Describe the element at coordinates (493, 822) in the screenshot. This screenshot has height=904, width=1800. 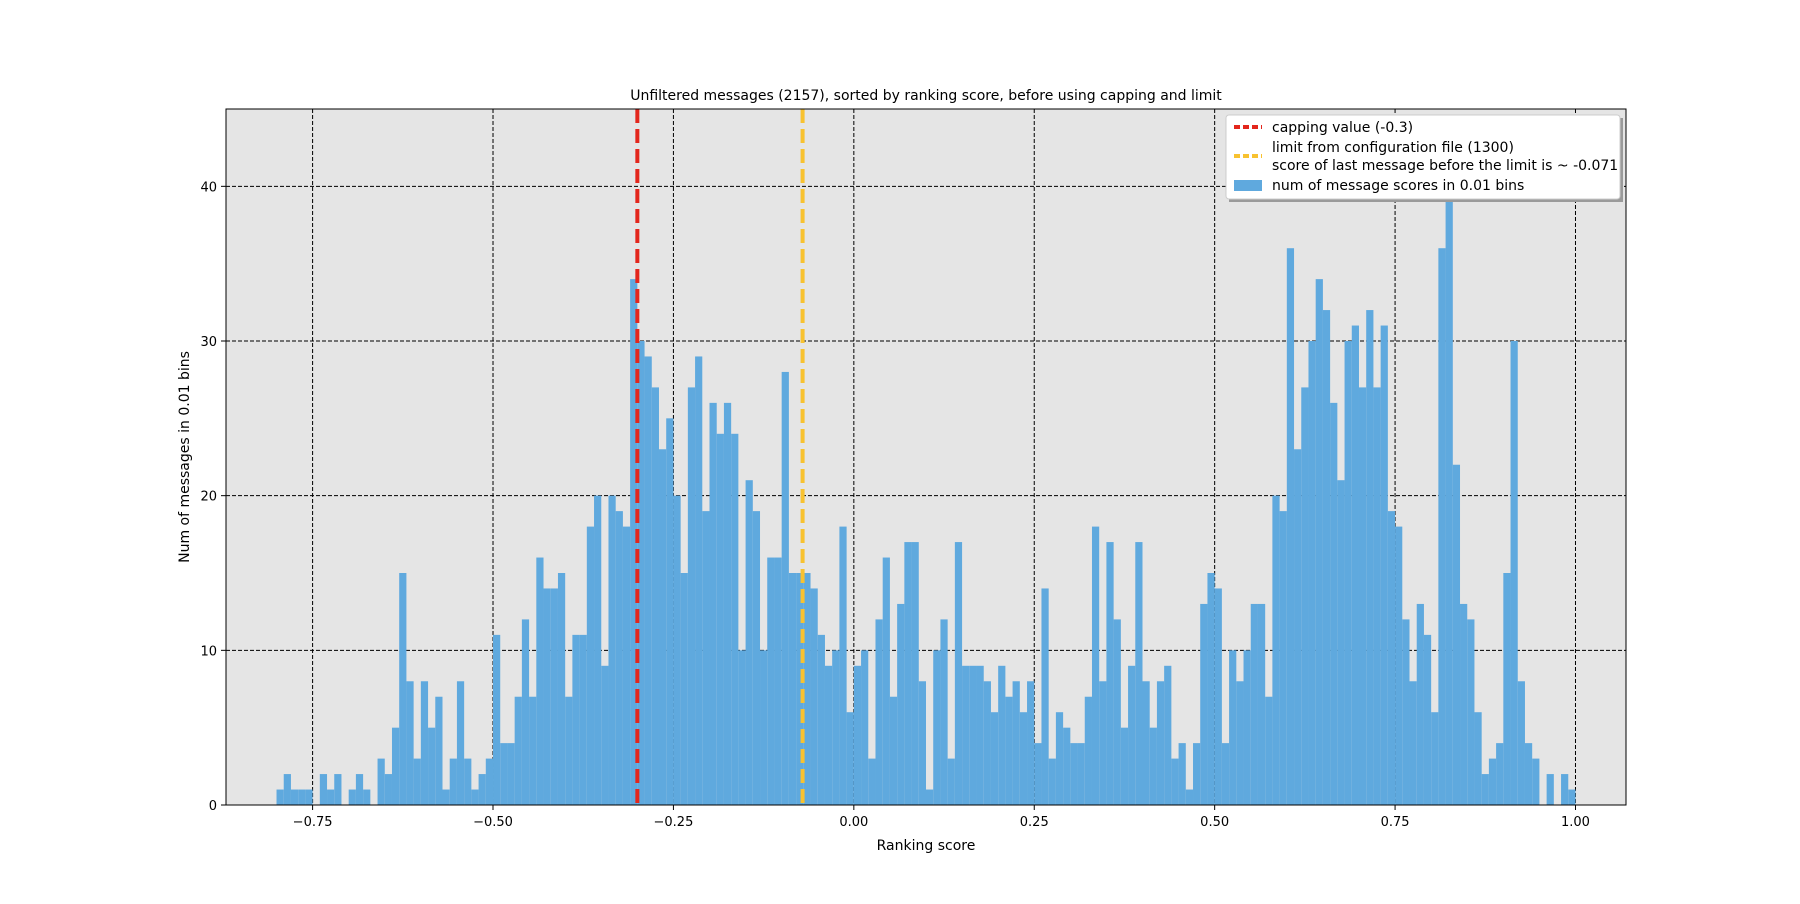
I see `x-tick-label: −0.50` at that location.